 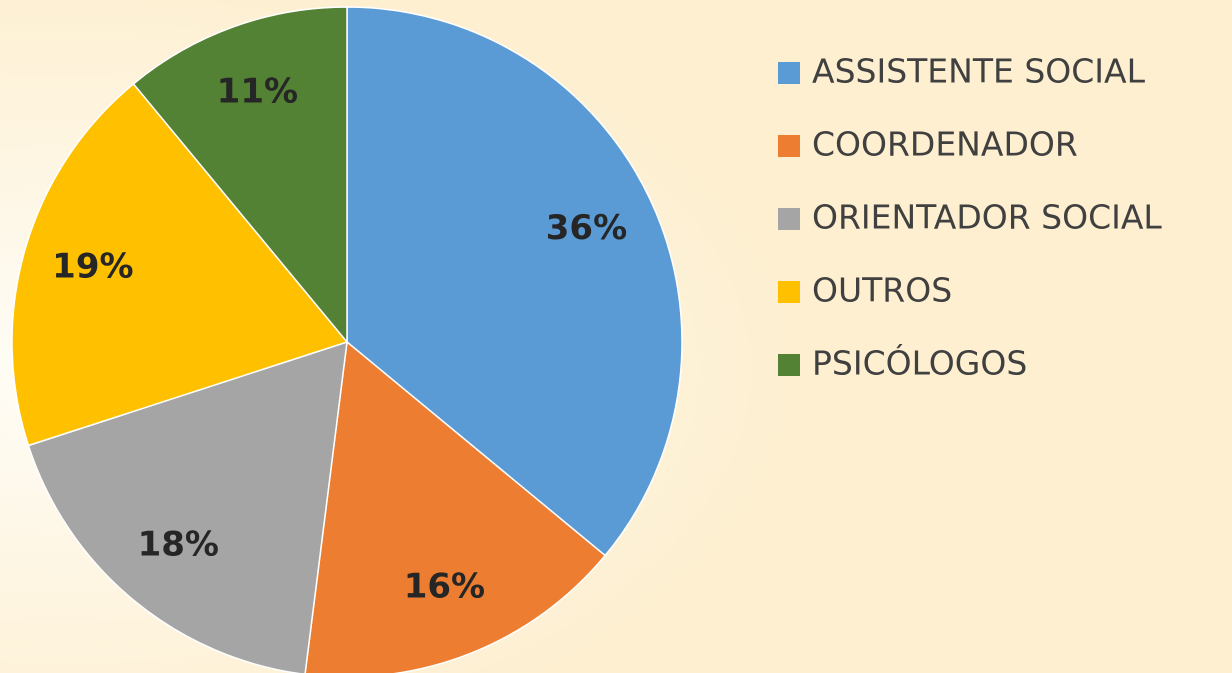 I want to click on data-label: 16%, so click(x=444, y=587).